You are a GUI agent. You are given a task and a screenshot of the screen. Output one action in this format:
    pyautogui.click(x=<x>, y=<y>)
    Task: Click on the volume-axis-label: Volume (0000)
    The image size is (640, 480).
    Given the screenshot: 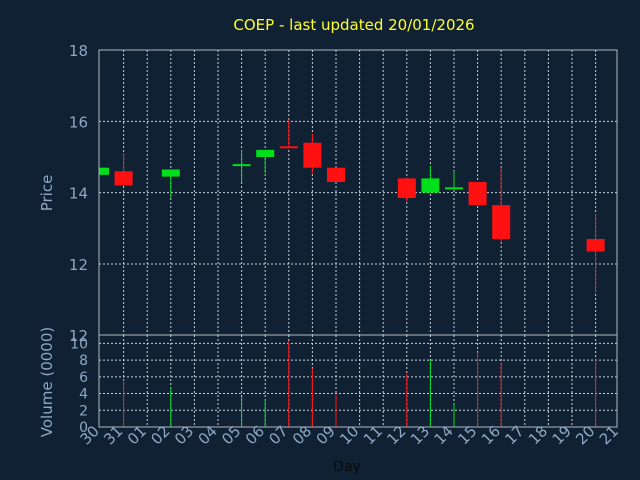 What is the action you would take?
    pyautogui.click(x=47, y=382)
    